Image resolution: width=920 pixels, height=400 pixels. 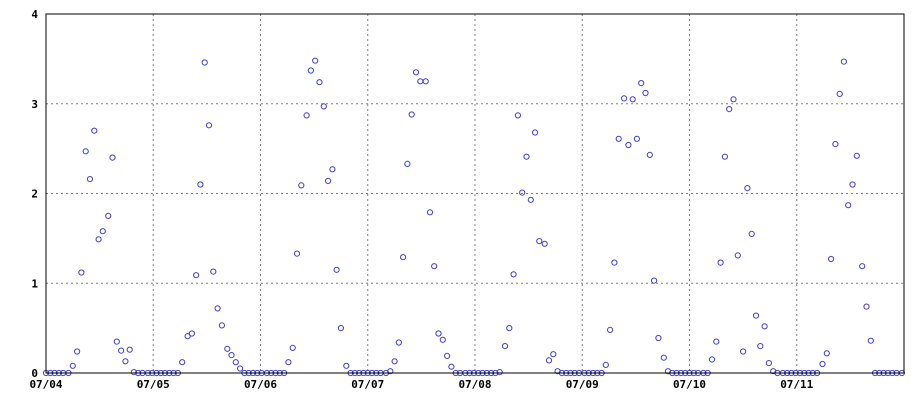 I want to click on y-axis-tick-labels: 0 1 2 3 4, so click(x=34, y=194).